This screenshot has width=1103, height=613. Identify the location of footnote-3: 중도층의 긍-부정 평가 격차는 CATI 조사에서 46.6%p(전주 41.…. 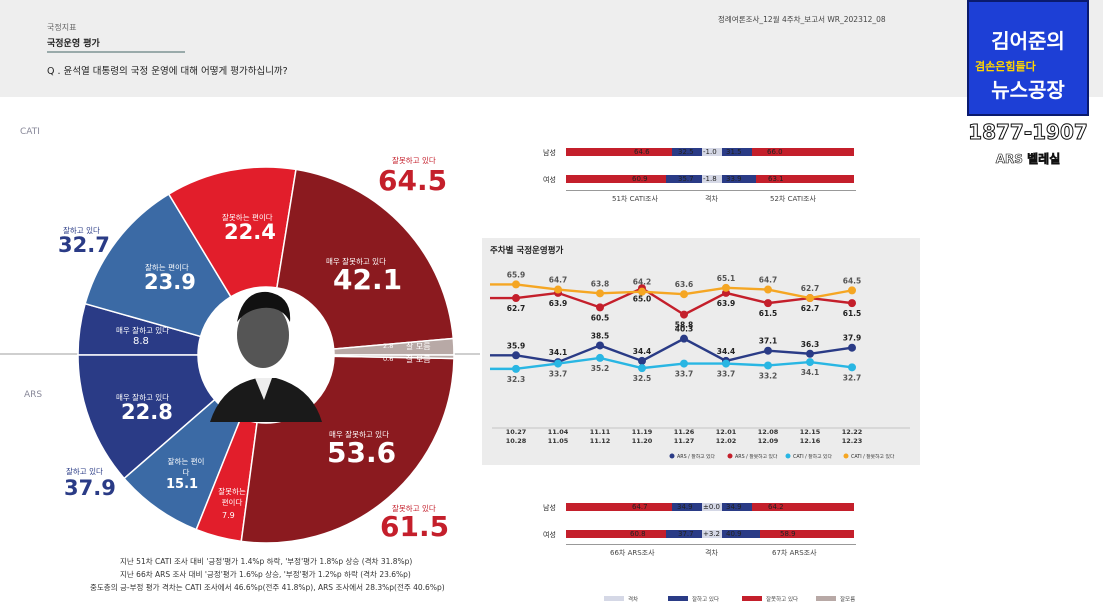
(267, 587).